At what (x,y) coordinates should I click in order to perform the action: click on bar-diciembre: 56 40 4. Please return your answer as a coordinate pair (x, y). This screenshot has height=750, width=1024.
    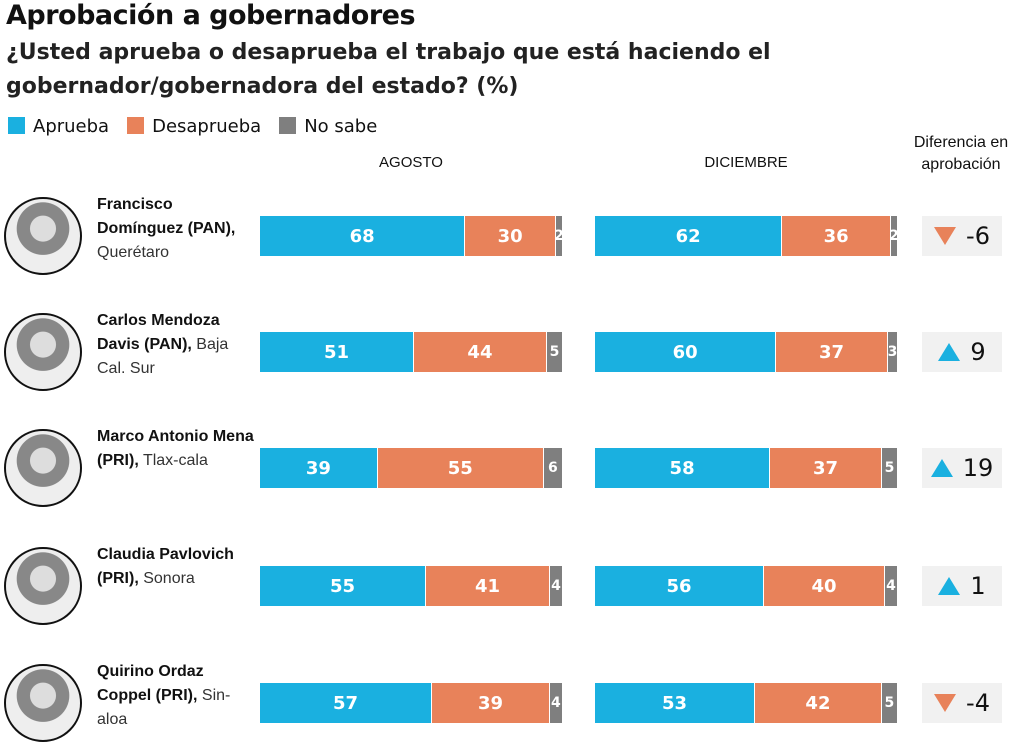
    Looking at the image, I should click on (746, 586).